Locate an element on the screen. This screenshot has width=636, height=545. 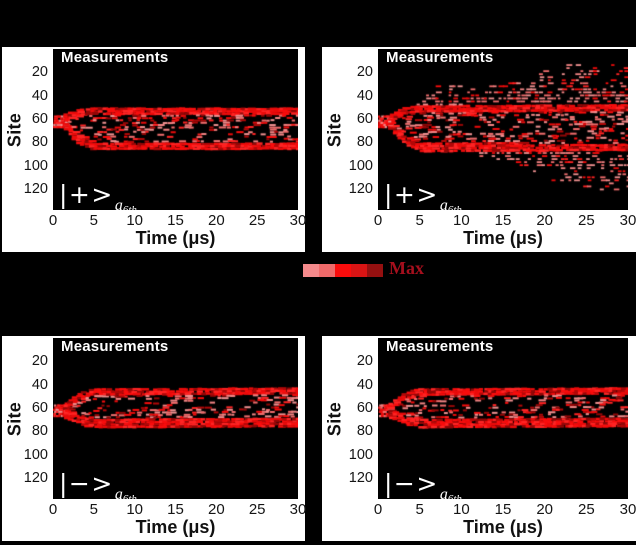
state-label: |+>a6th is located at coordinates (98, 198).